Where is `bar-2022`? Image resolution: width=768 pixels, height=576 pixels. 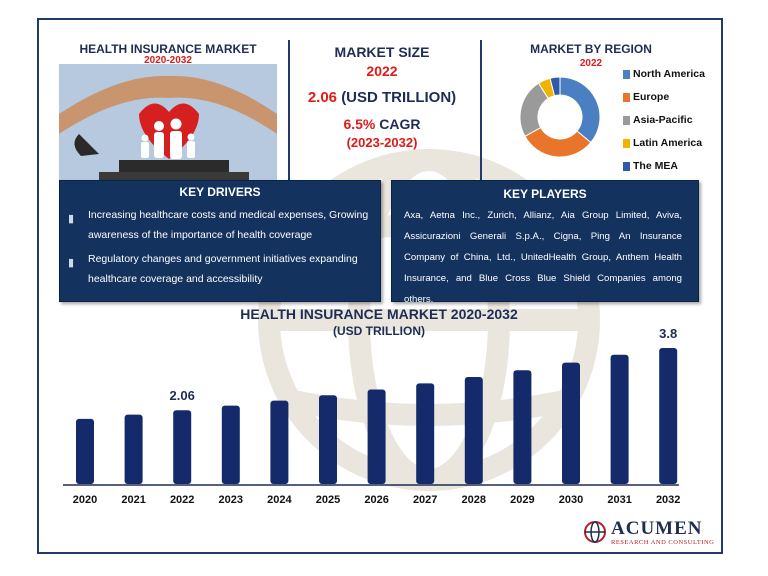
bar-2022 is located at coordinates (182, 447).